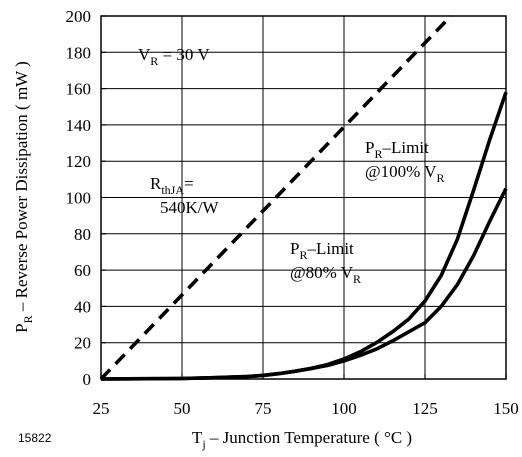 Image resolution: width=522 pixels, height=457 pixels. Describe the element at coordinates (397, 149) in the screenshot. I see `series-100-label-line1: PR–Limit` at that location.